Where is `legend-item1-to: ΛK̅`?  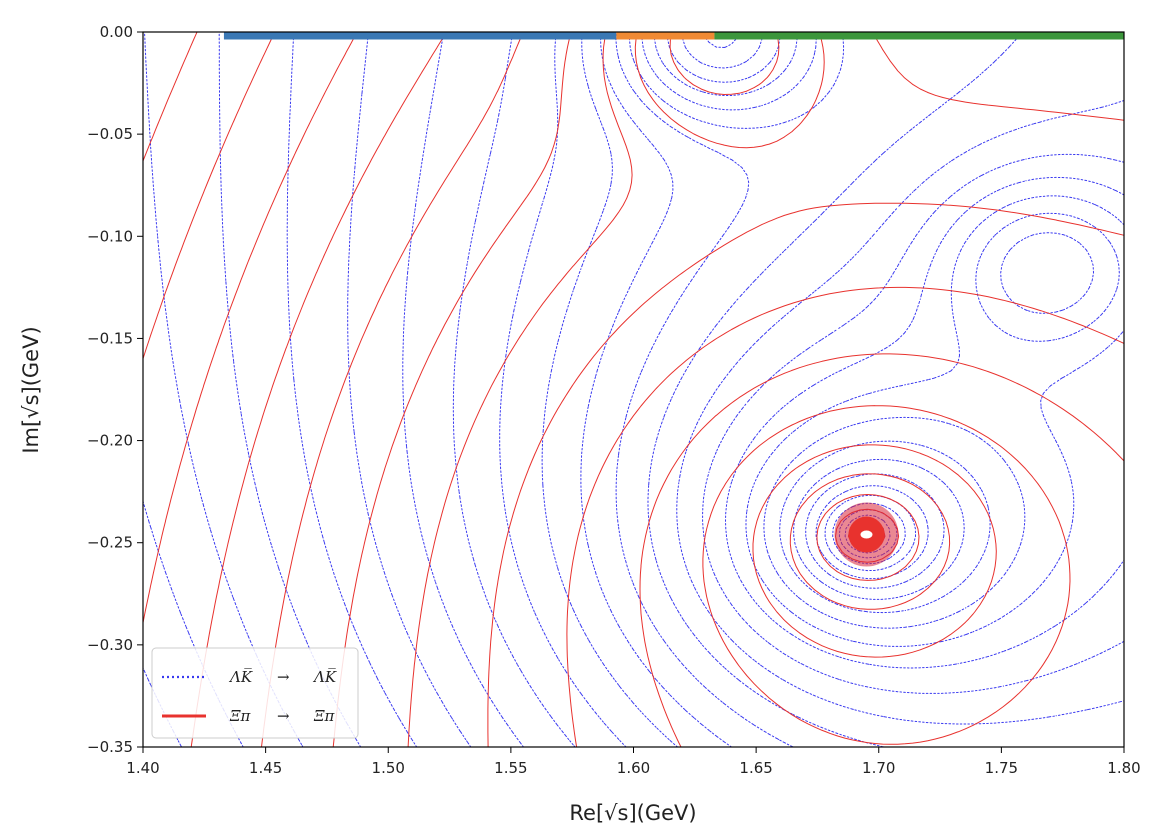
legend-item1-to: ΛK̅ is located at coordinates (324, 676).